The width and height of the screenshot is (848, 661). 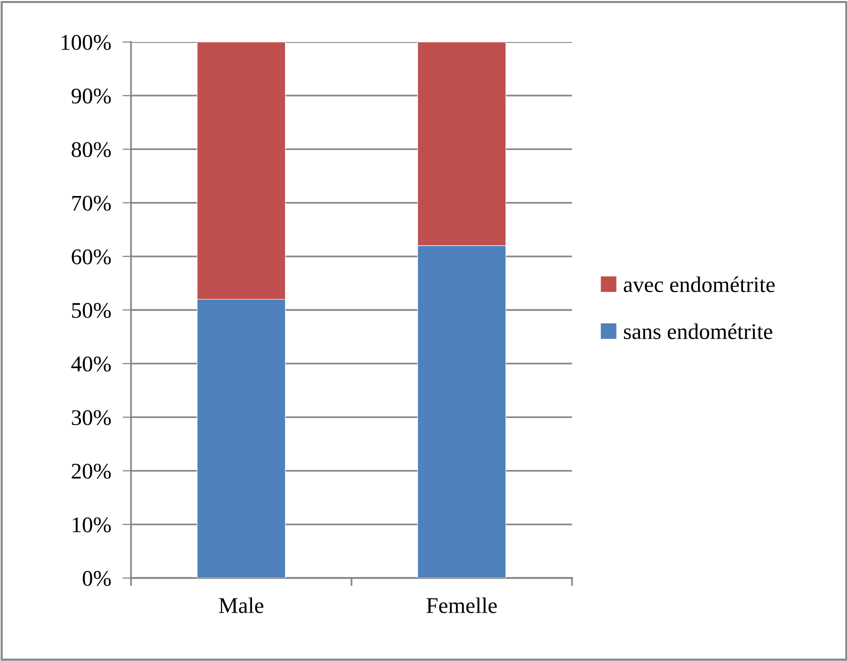 I want to click on y-tick-label: 0%, so click(x=96, y=578).